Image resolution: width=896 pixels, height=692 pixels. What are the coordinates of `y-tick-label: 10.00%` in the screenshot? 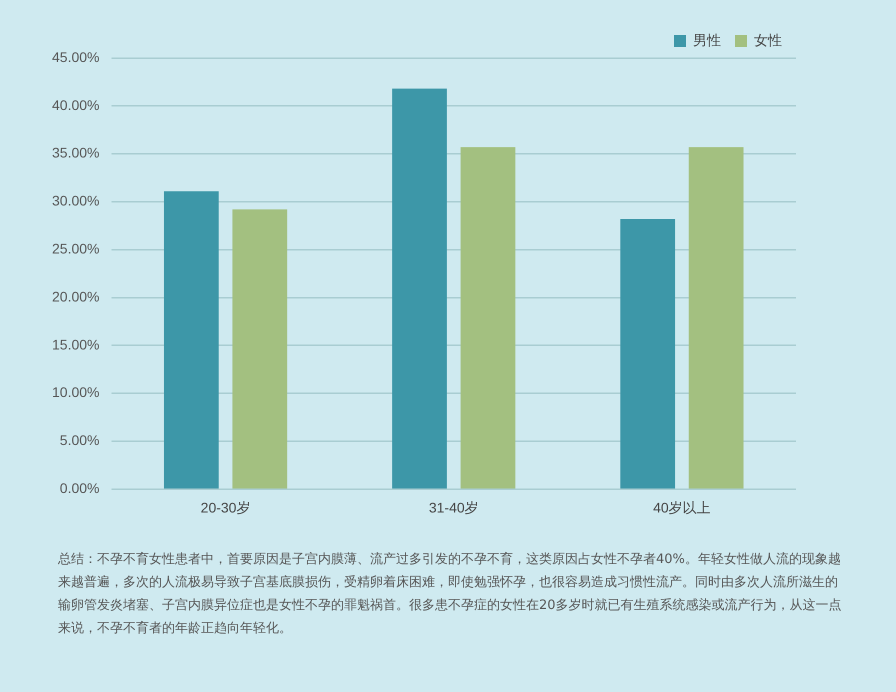 It's located at (76, 392).